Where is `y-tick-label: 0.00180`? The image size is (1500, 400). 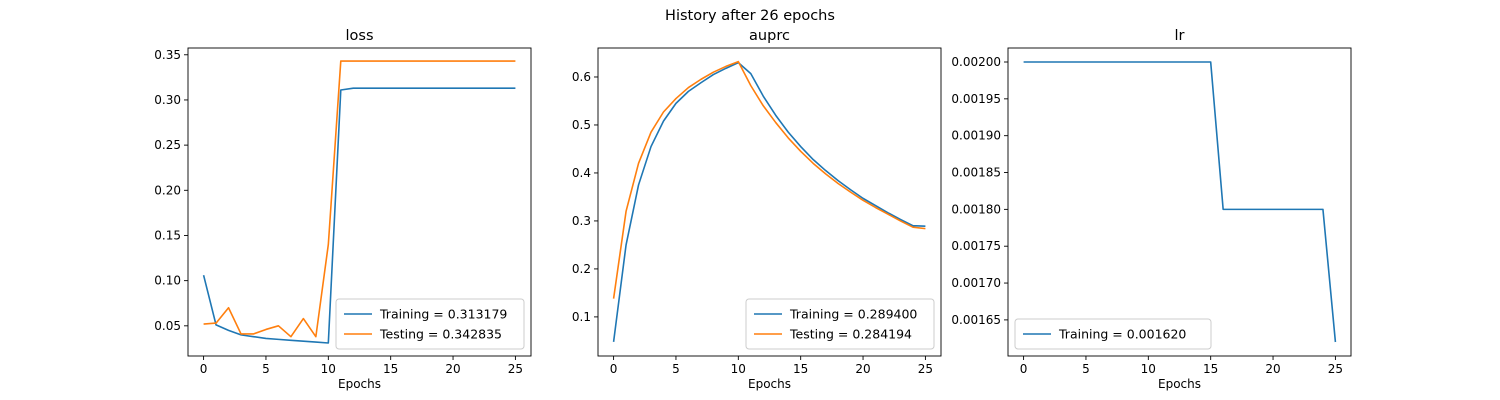
y-tick-label: 0.00180 is located at coordinates (976, 209).